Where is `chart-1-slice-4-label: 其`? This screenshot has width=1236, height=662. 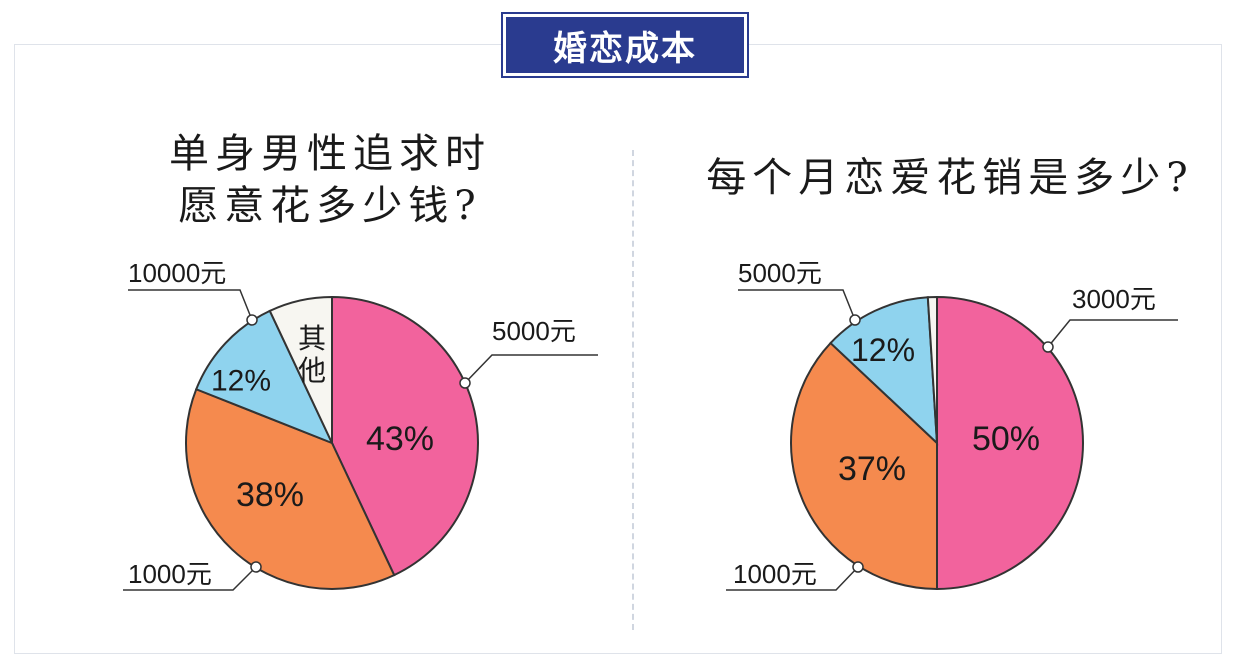
chart-1-slice-4-label: 其 is located at coordinates (312, 338).